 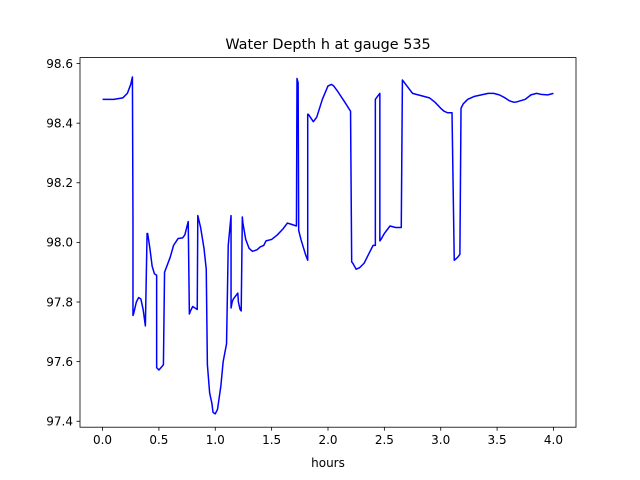 I want to click on x-axis: 0.0 0.5 1.0 1.5 2.0 2.5 3.0 3.5 4.0, so click(x=328, y=437).